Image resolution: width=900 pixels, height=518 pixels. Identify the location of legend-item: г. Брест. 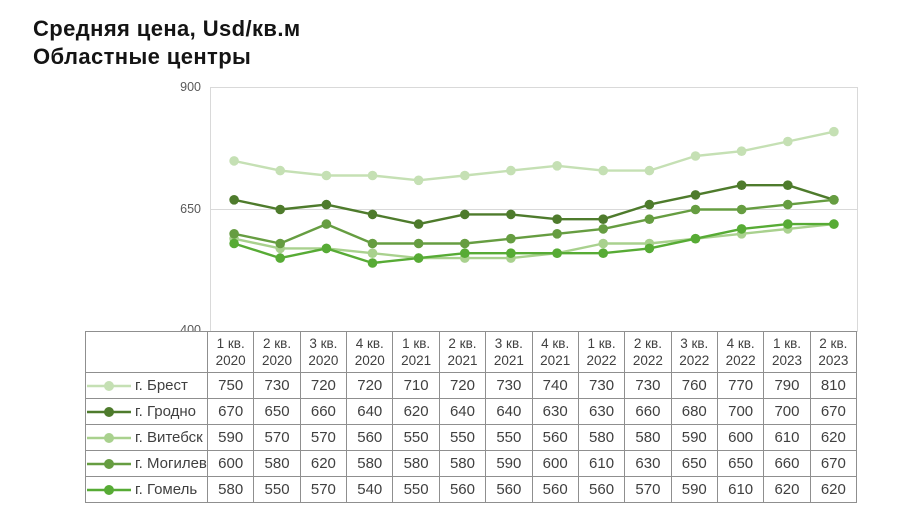
(146, 385).